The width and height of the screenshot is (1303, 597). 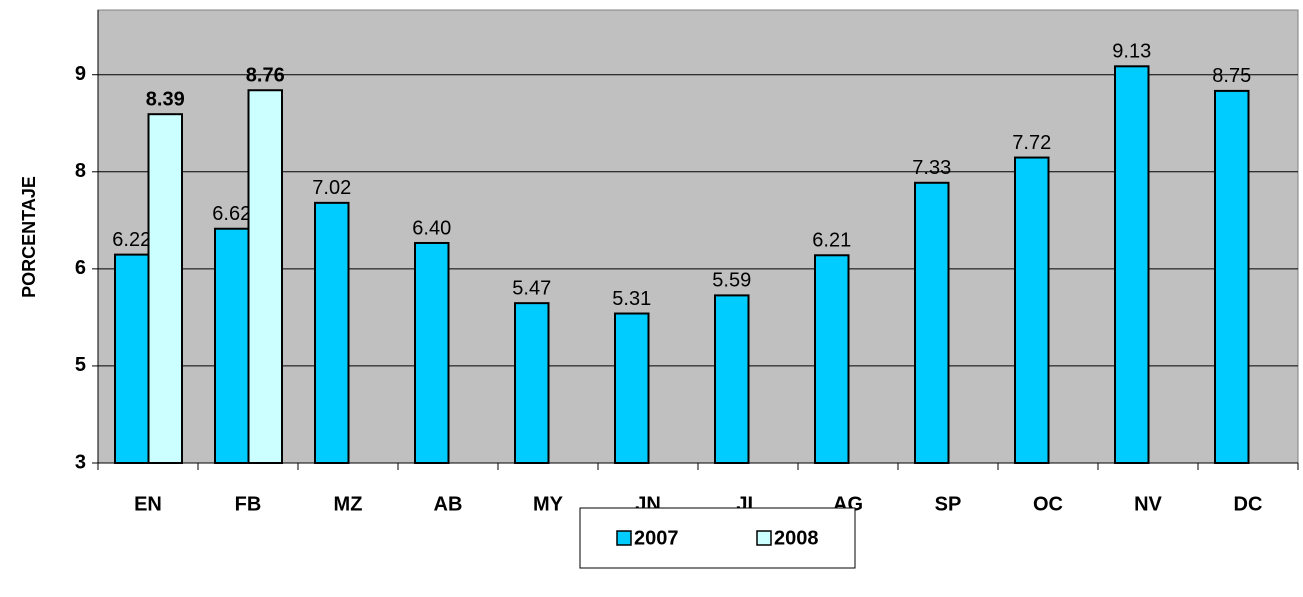 What do you see at coordinates (796, 538) in the screenshot?
I see `legend-label: 2008` at bounding box center [796, 538].